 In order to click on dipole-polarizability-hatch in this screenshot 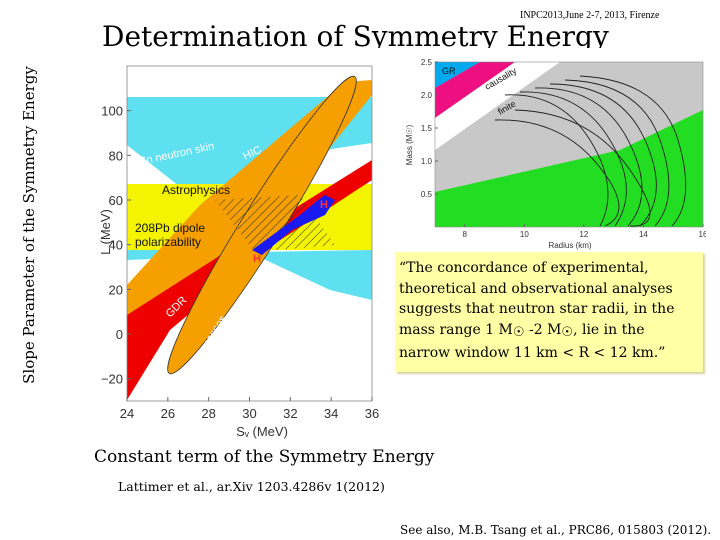, I will do `click(275, 223)`.